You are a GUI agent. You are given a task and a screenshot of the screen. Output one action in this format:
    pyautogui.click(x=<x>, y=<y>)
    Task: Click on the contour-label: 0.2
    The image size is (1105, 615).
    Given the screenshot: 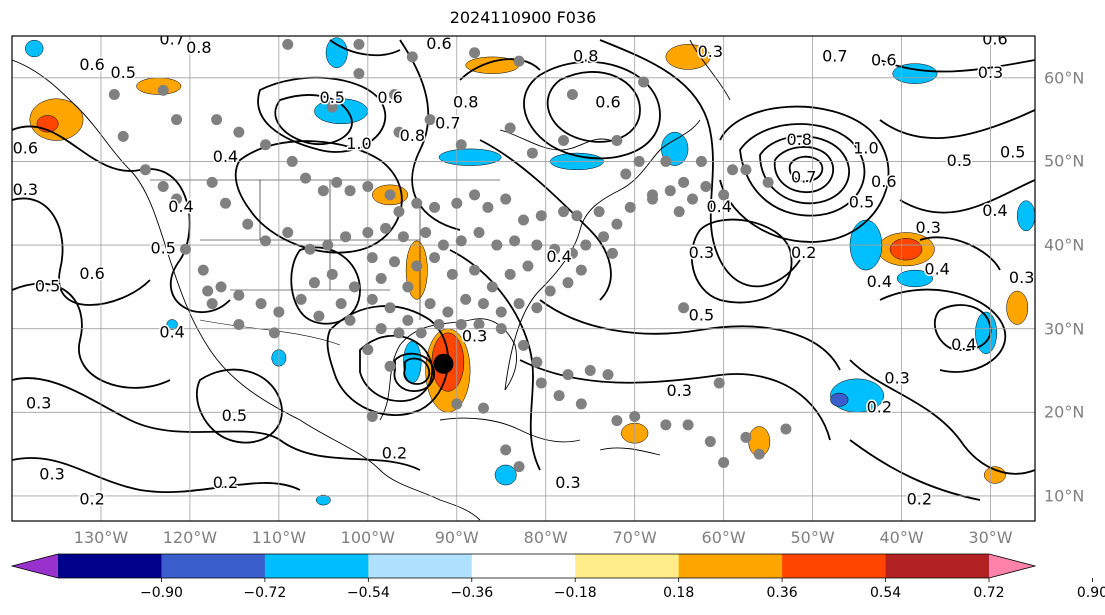 What is the action you would take?
    pyautogui.click(x=919, y=499)
    